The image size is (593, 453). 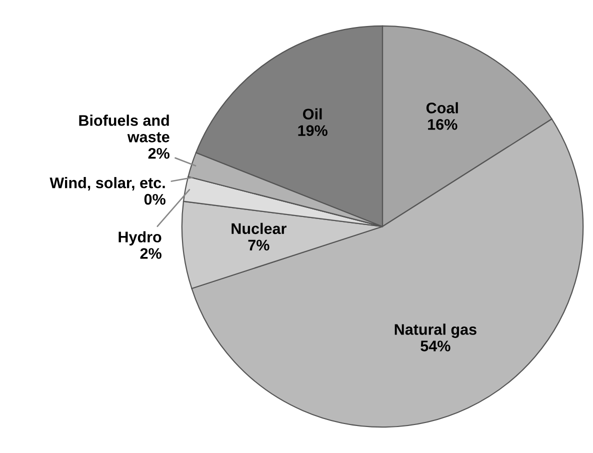 What do you see at coordinates (313, 130) in the screenshot?
I see `data-label: 19%` at bounding box center [313, 130].